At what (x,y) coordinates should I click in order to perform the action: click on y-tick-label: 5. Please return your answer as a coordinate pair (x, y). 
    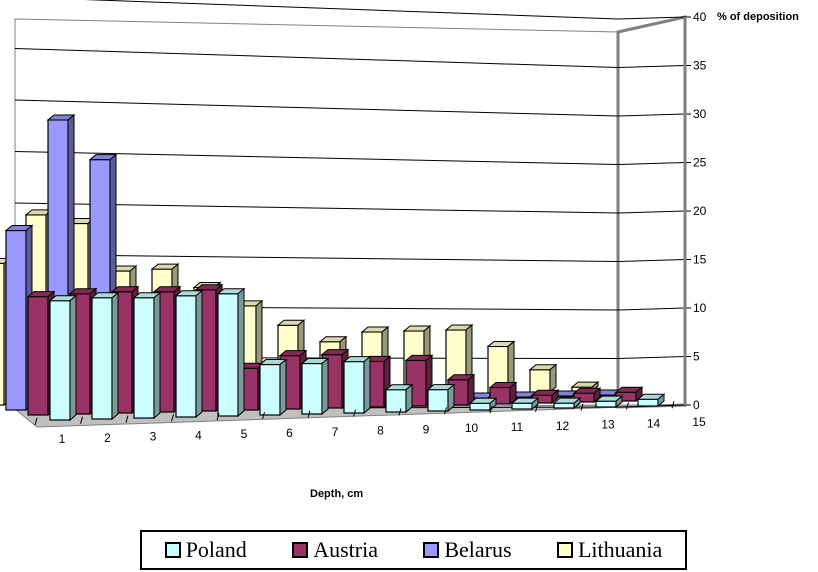
    Looking at the image, I should click on (696, 357).